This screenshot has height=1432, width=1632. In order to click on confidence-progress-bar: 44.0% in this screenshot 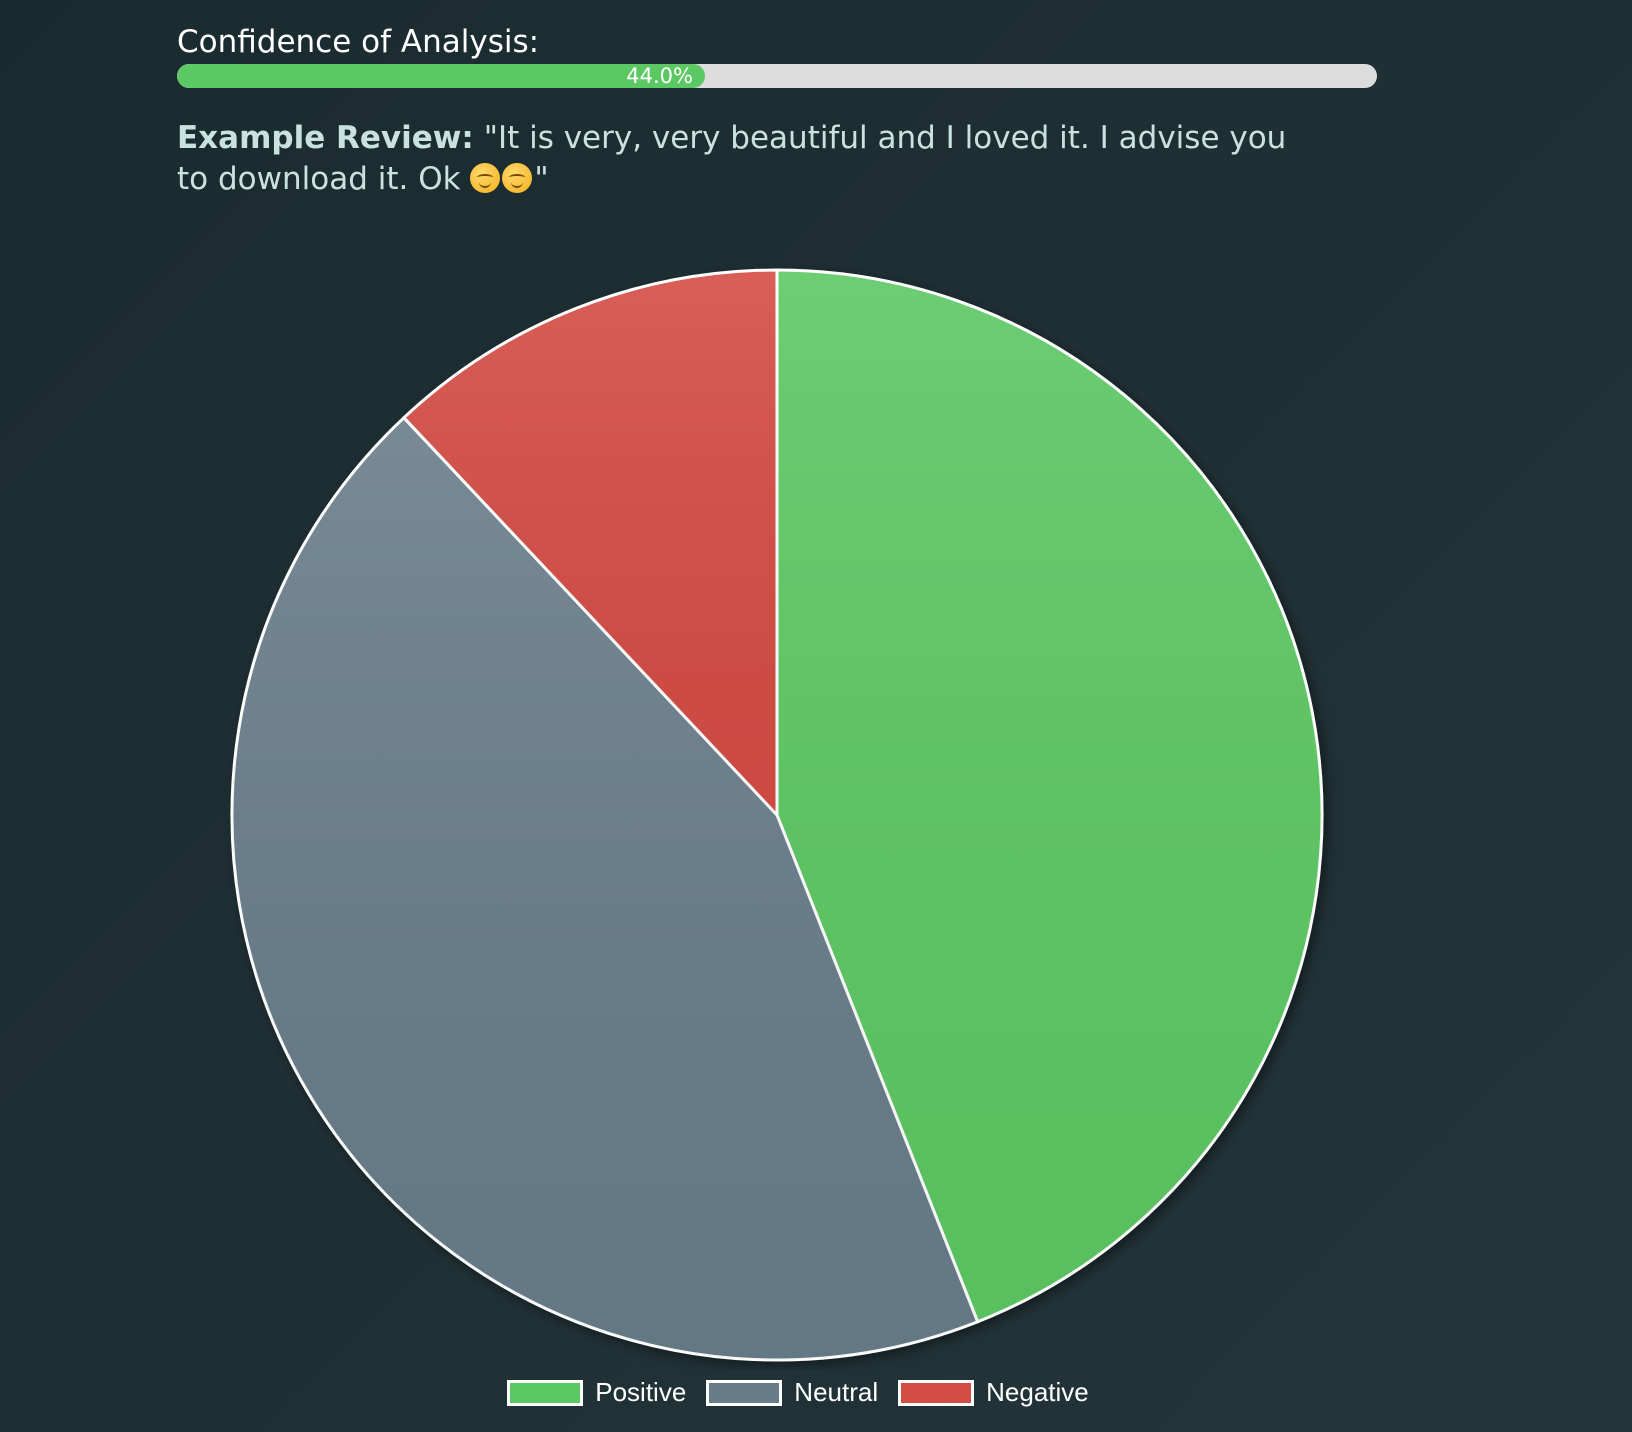, I will do `click(777, 76)`.